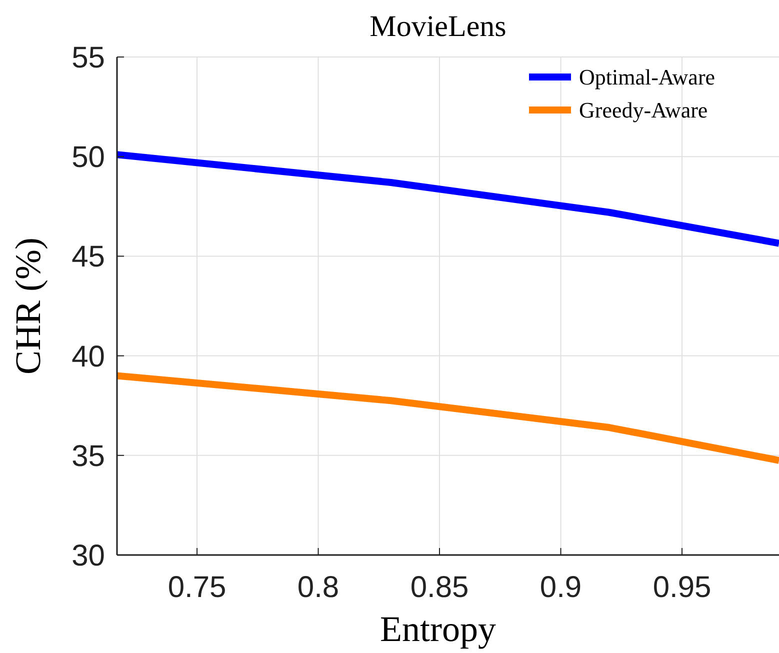  What do you see at coordinates (647, 77) in the screenshot?
I see `legend-label: Optimal-Aware` at bounding box center [647, 77].